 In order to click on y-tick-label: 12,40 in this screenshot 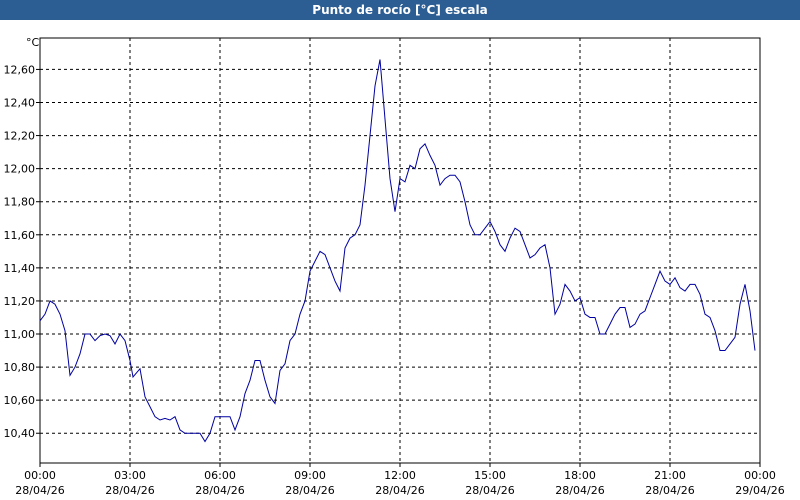, I will do `click(20, 102)`.